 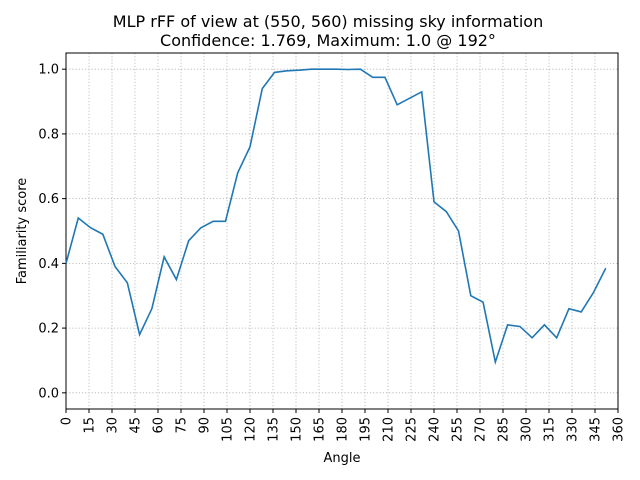 I want to click on x-tick-label: 225, so click(x=412, y=429).